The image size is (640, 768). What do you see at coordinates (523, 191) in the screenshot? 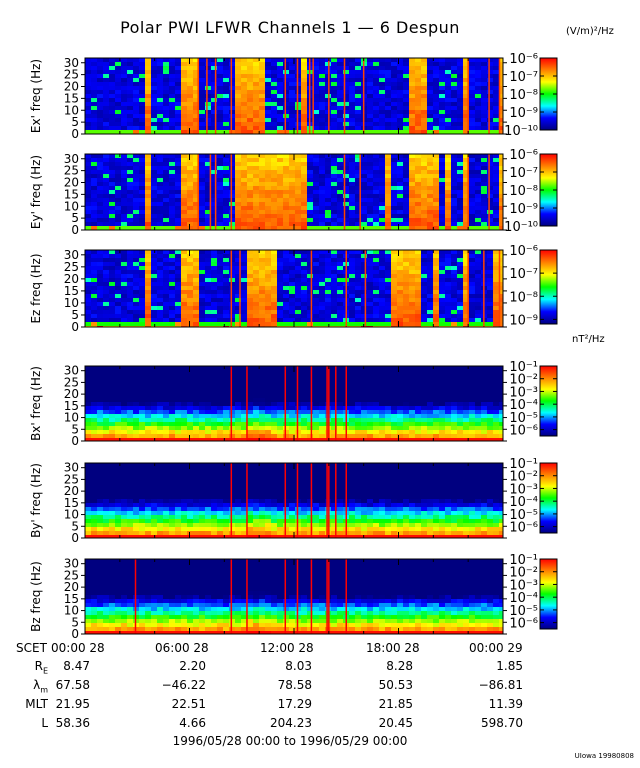
I see `colorbar-tick-label: 10⁻⁸` at bounding box center [523, 191].